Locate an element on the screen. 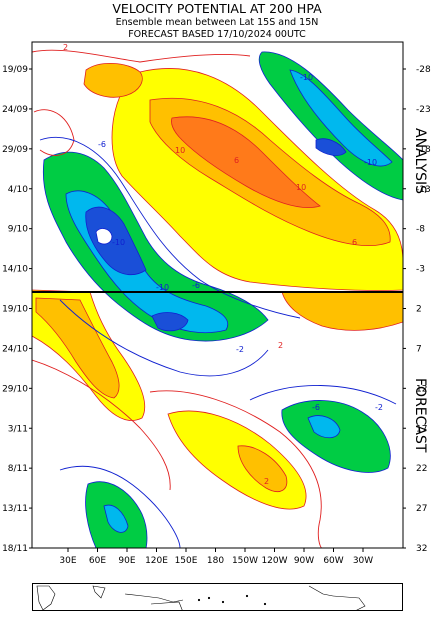 The width and height of the screenshot is (434, 617). negative-region-analysis-core-white is located at coordinates (104, 236).